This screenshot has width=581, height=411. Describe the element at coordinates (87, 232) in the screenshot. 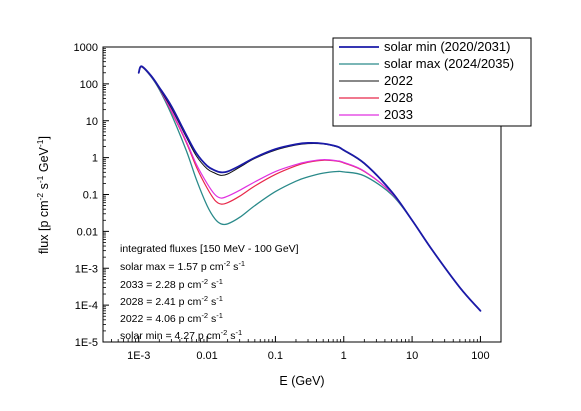

I see `y-tick-label: 0.01` at that location.